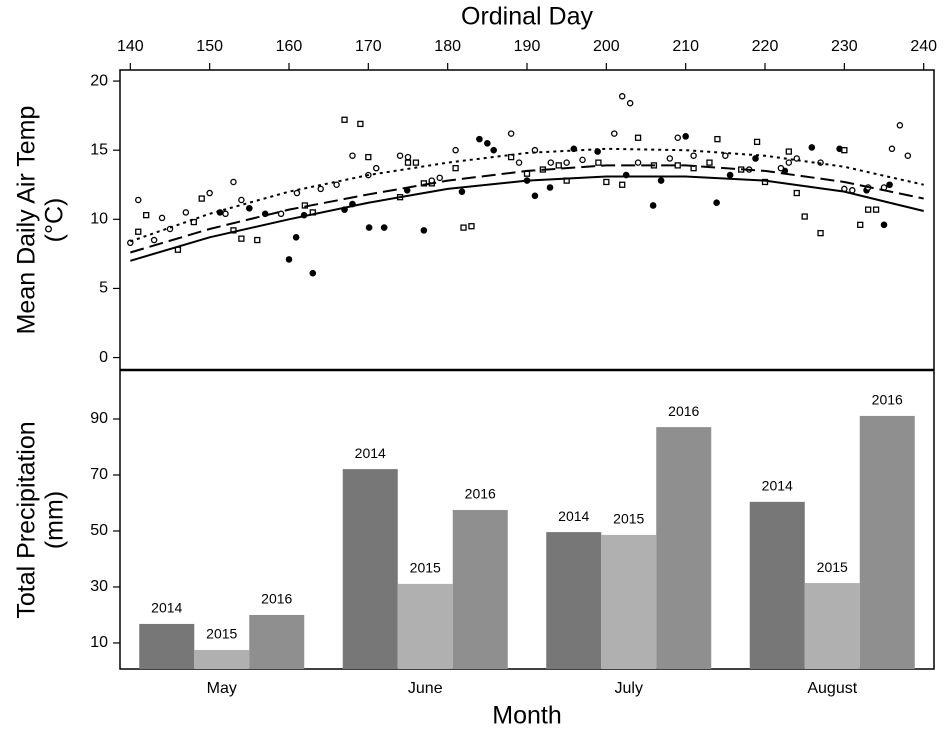 This screenshot has height=731, width=949. Describe the element at coordinates (832, 688) in the screenshot. I see `x-tick-label: August` at that location.